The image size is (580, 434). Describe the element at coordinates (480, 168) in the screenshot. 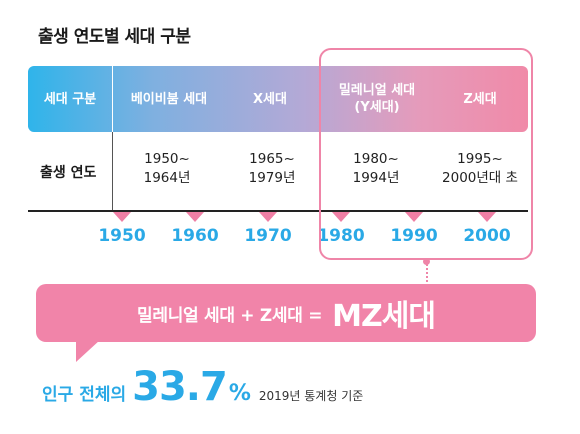

I see `range-z: 1995~ 2000년대 초` at that location.